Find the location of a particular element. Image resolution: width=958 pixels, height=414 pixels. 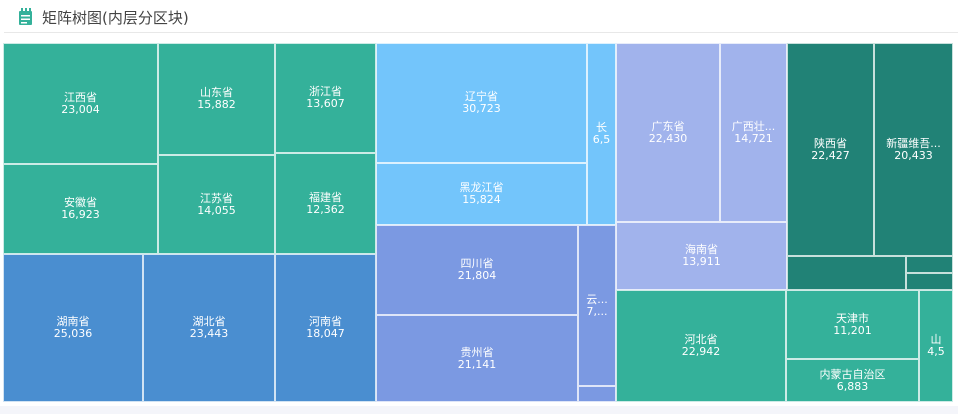

treemap-cell: 湖北省 23,443 is located at coordinates (209, 328).